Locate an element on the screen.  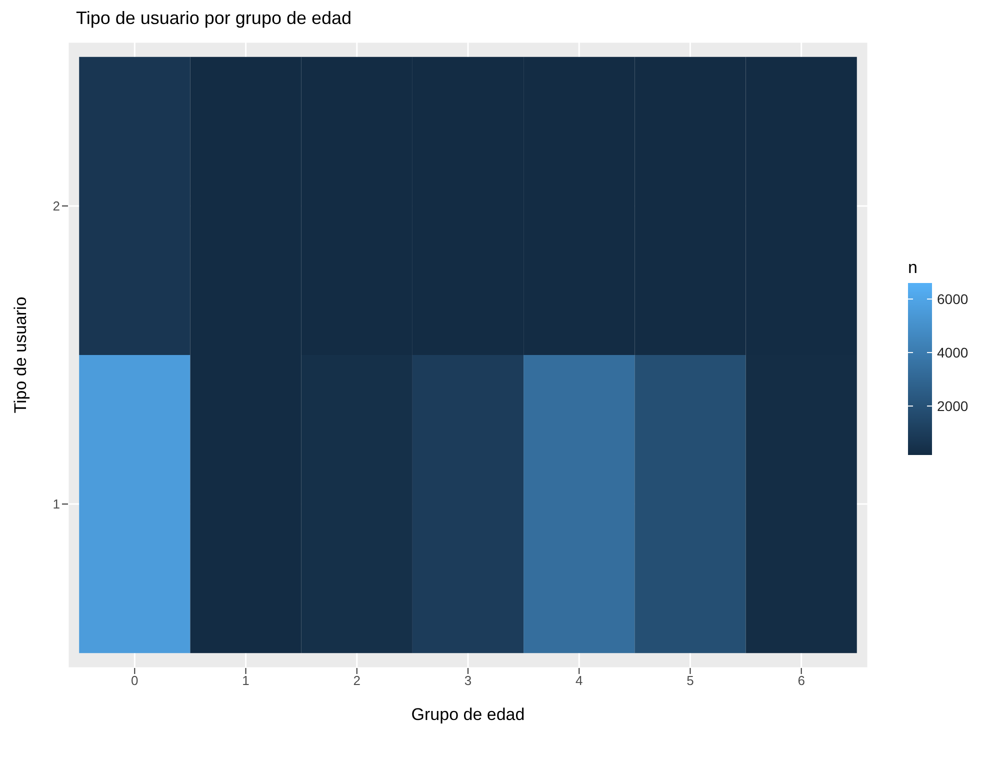
chart-title: Tipo de usuario por grupo de edad is located at coordinates (214, 18).